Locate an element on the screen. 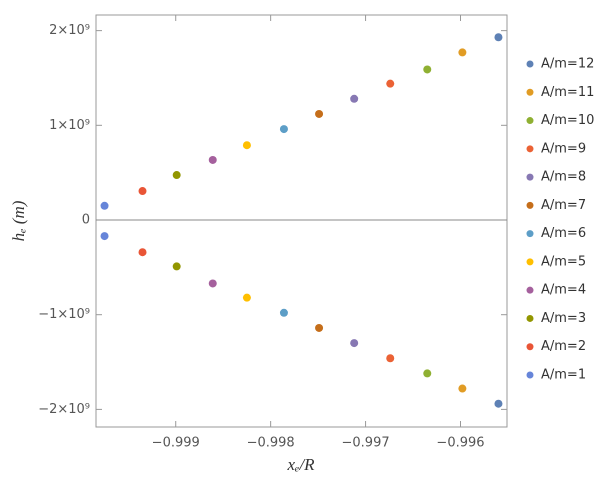 The height and width of the screenshot is (485, 609). y-tick-label: −1×10⁹ is located at coordinates (64, 314).